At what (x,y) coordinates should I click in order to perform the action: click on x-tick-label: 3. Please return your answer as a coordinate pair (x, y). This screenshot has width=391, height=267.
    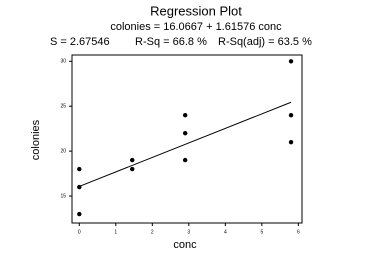
    Looking at the image, I should click on (188, 232).